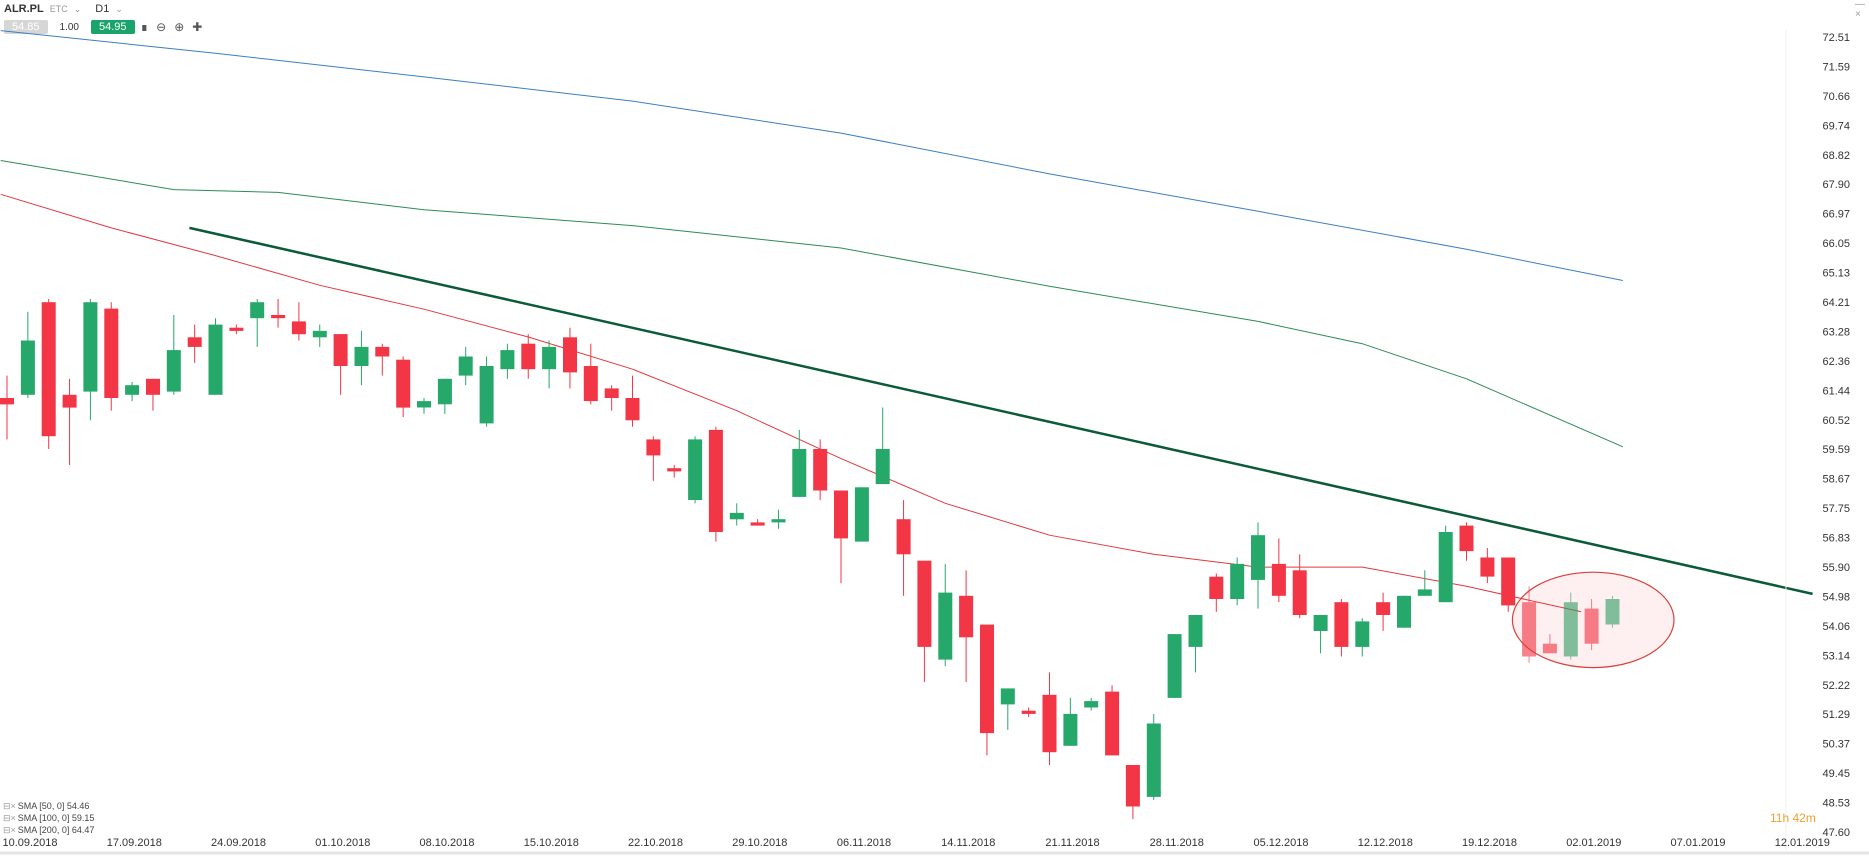 This screenshot has width=1869, height=857. Describe the element at coordinates (1697, 843) in the screenshot. I see `x-tick-label: 07.01.2019` at that location.